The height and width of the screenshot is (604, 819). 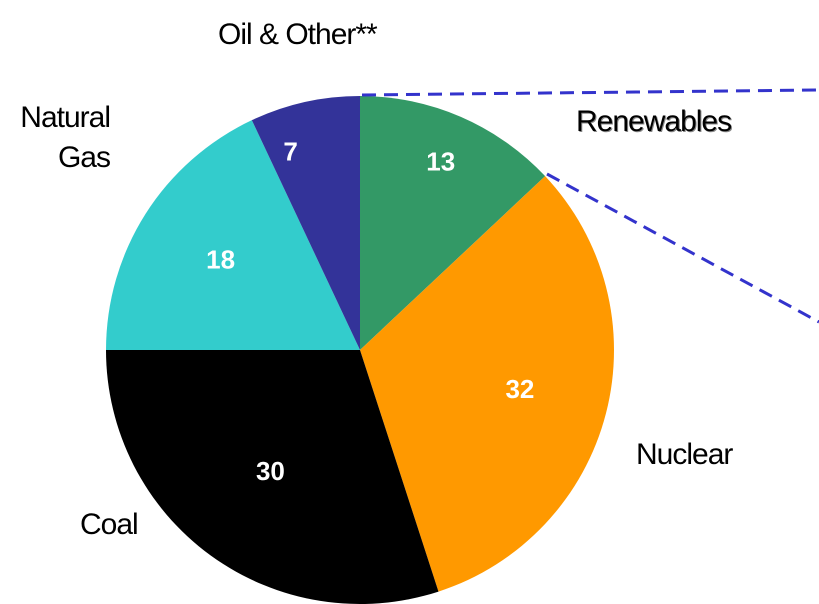 What do you see at coordinates (270, 471) in the screenshot?
I see `value-label: 30` at bounding box center [270, 471].